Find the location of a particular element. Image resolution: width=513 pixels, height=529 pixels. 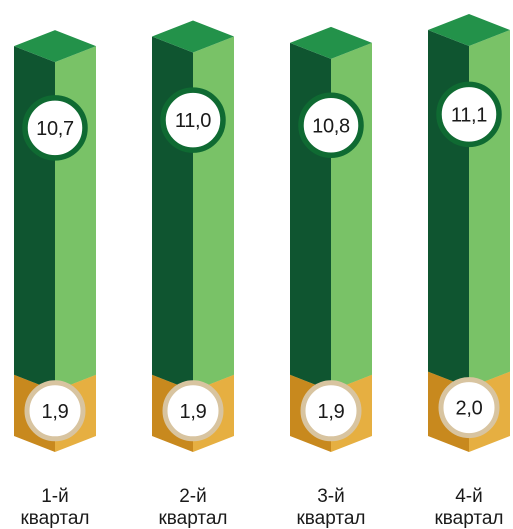

green-value-label: 11,0 is located at coordinates (193, 121).